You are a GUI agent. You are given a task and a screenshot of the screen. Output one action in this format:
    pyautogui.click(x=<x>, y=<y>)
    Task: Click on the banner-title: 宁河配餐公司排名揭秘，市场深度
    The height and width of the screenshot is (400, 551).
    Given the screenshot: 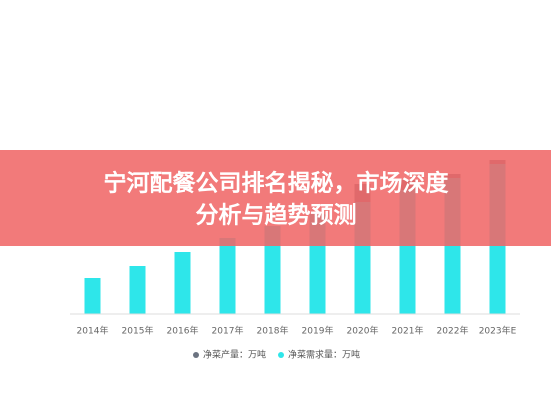 What is the action you would take?
    pyautogui.click(x=277, y=183)
    